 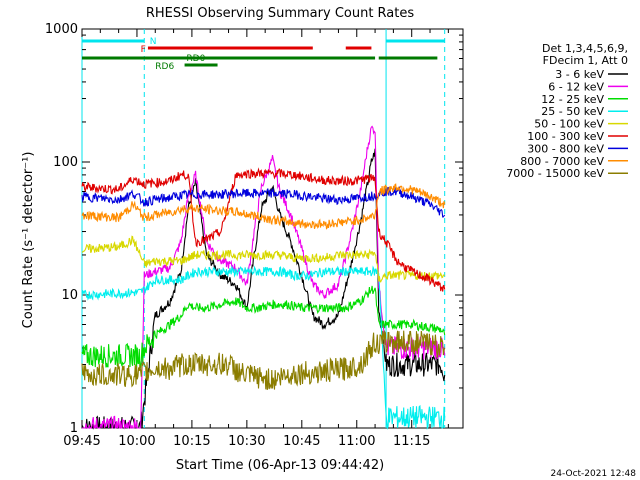 What do you see at coordinates (69, 295) in the screenshot?
I see `y-tick-label: 10` at bounding box center [69, 295].